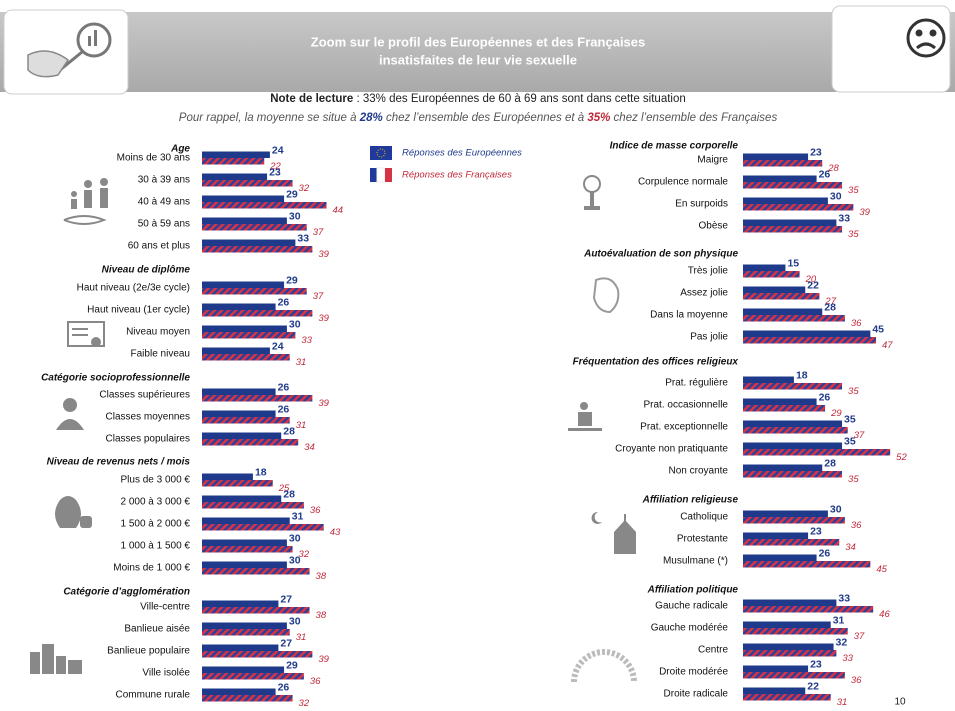 The image size is (955, 711). What do you see at coordinates (166, 673) in the screenshot?
I see `category-label: Ville isolée` at bounding box center [166, 673].